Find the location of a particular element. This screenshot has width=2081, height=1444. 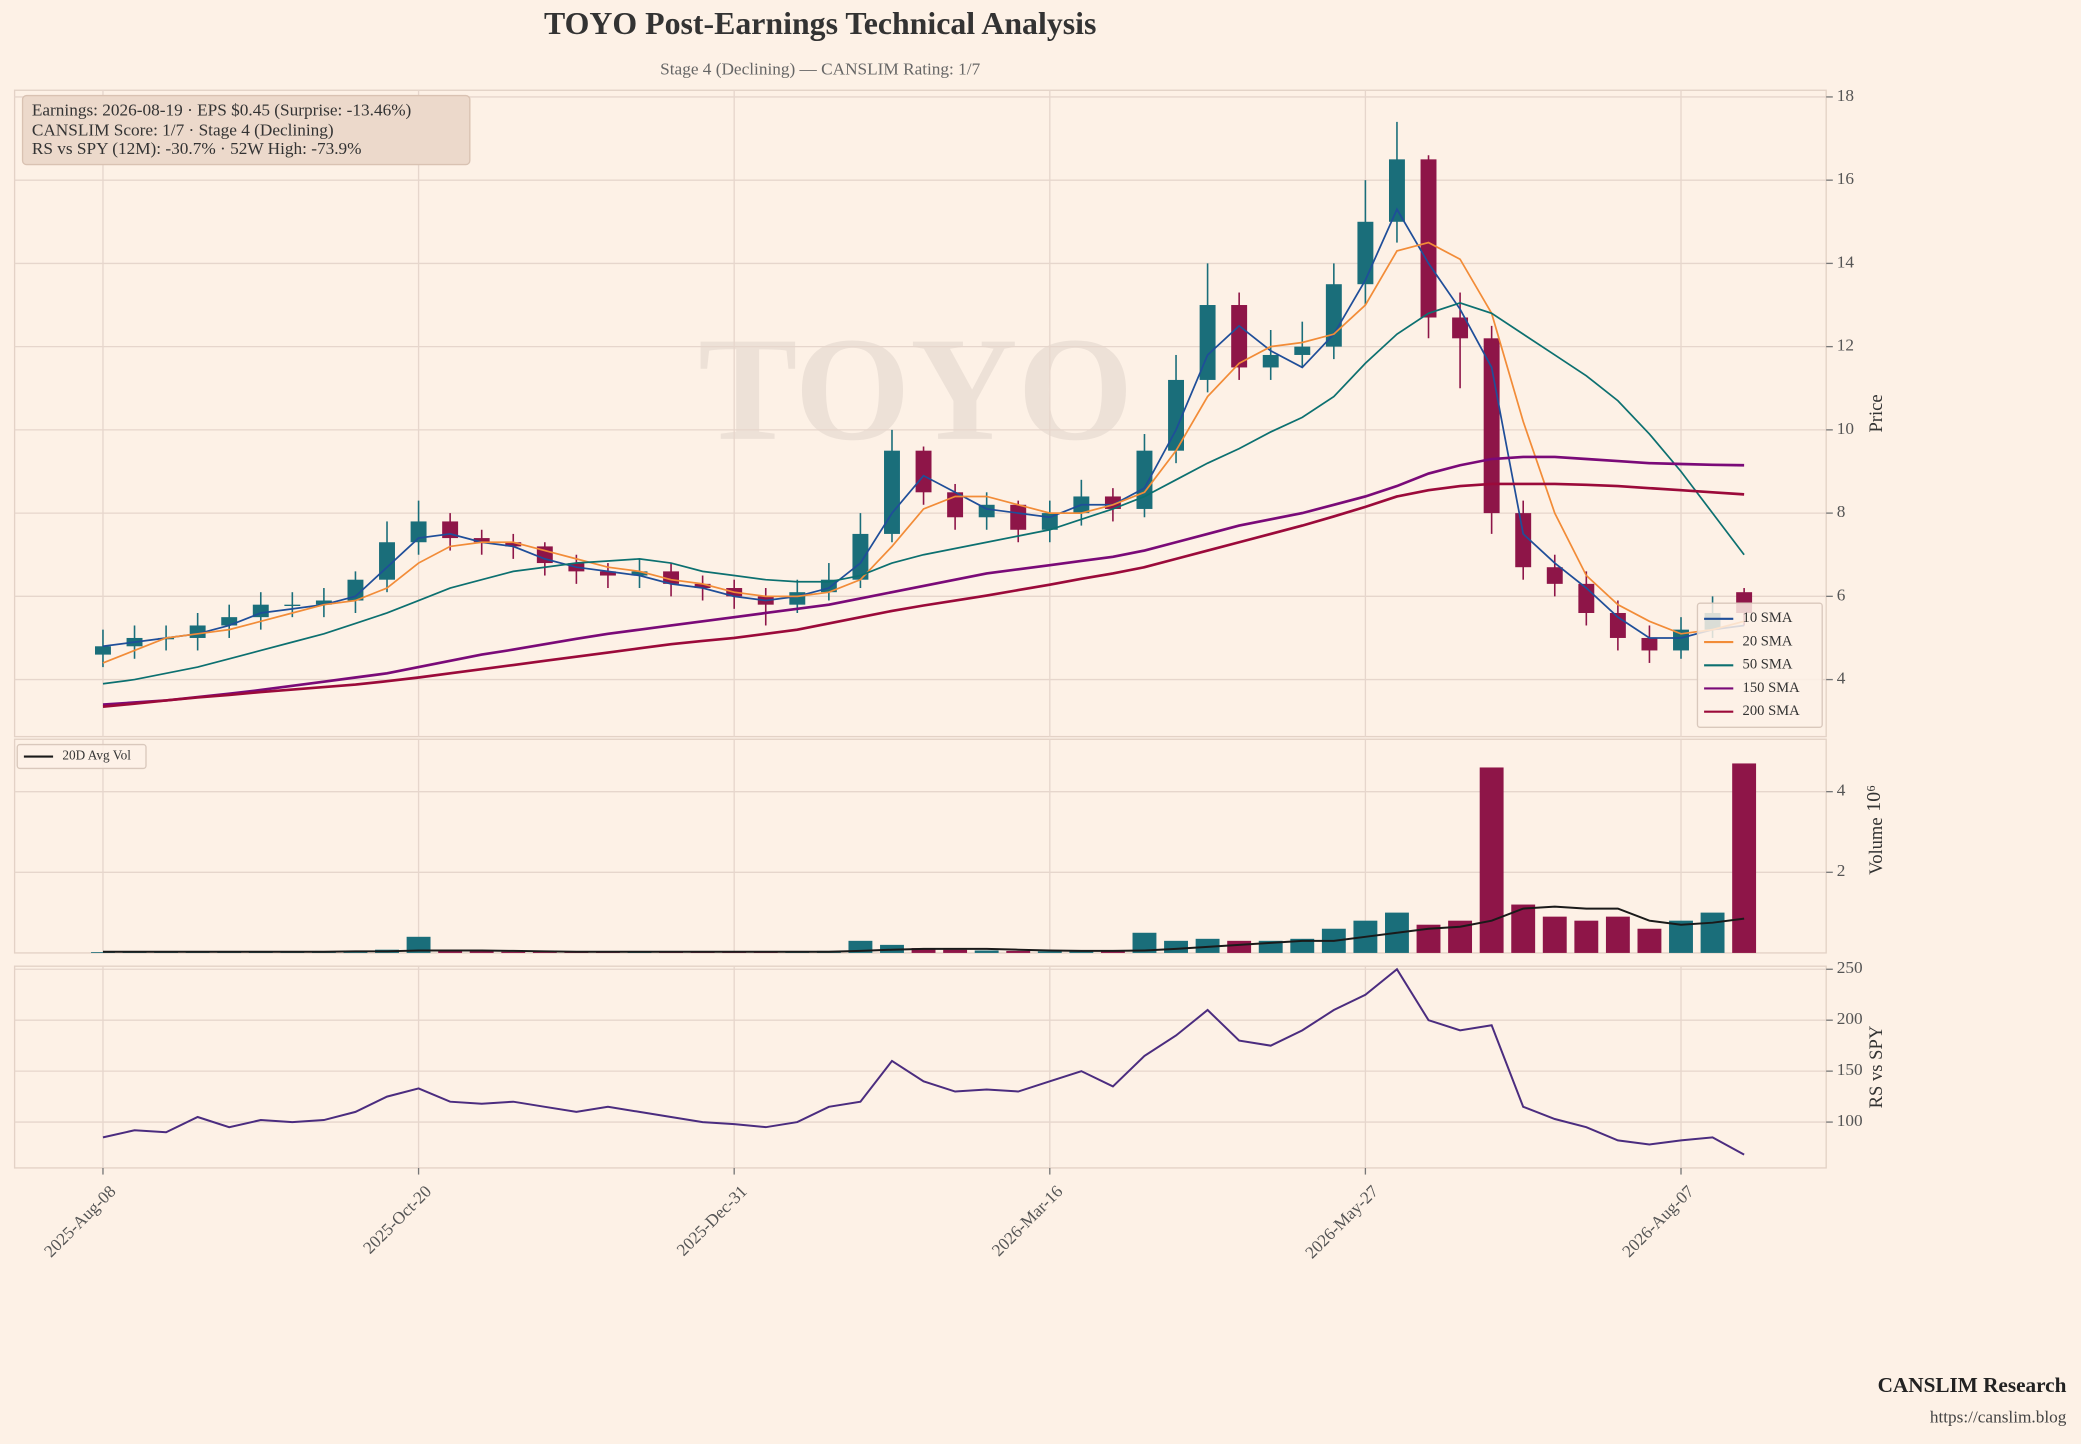

y-tick-label: 12 is located at coordinates (1845, 345).